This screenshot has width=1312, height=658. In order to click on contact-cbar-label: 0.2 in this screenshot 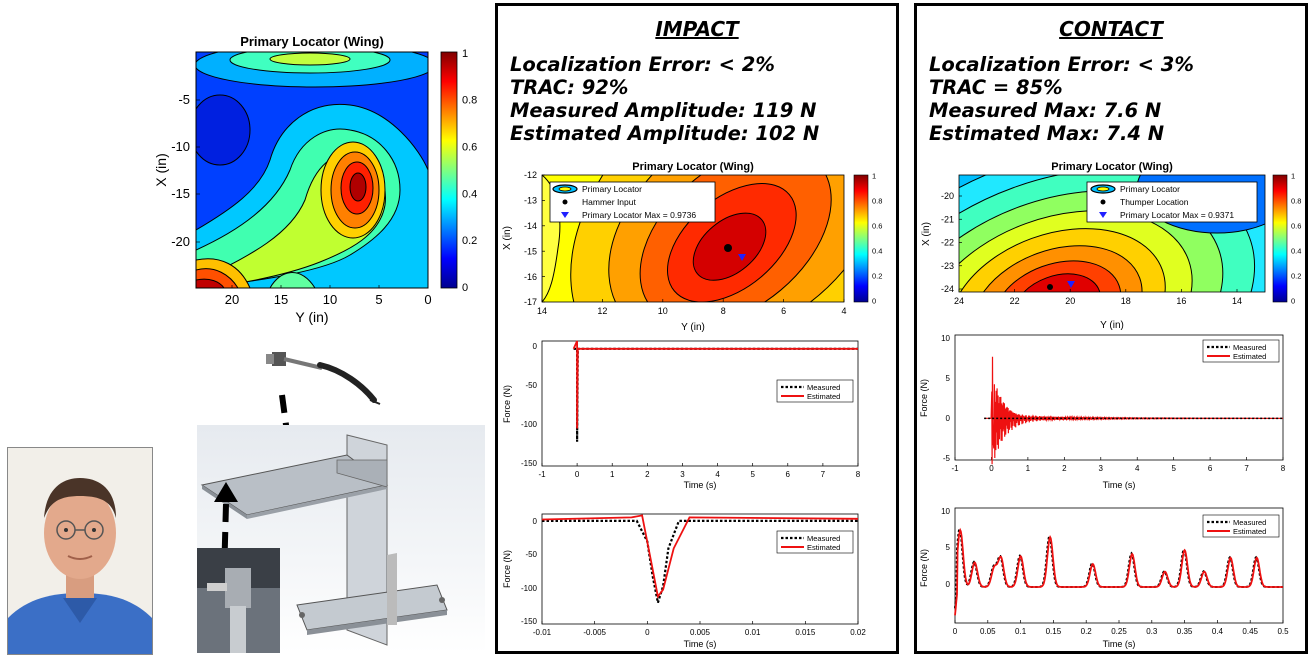, I will do `click(1296, 276)`.